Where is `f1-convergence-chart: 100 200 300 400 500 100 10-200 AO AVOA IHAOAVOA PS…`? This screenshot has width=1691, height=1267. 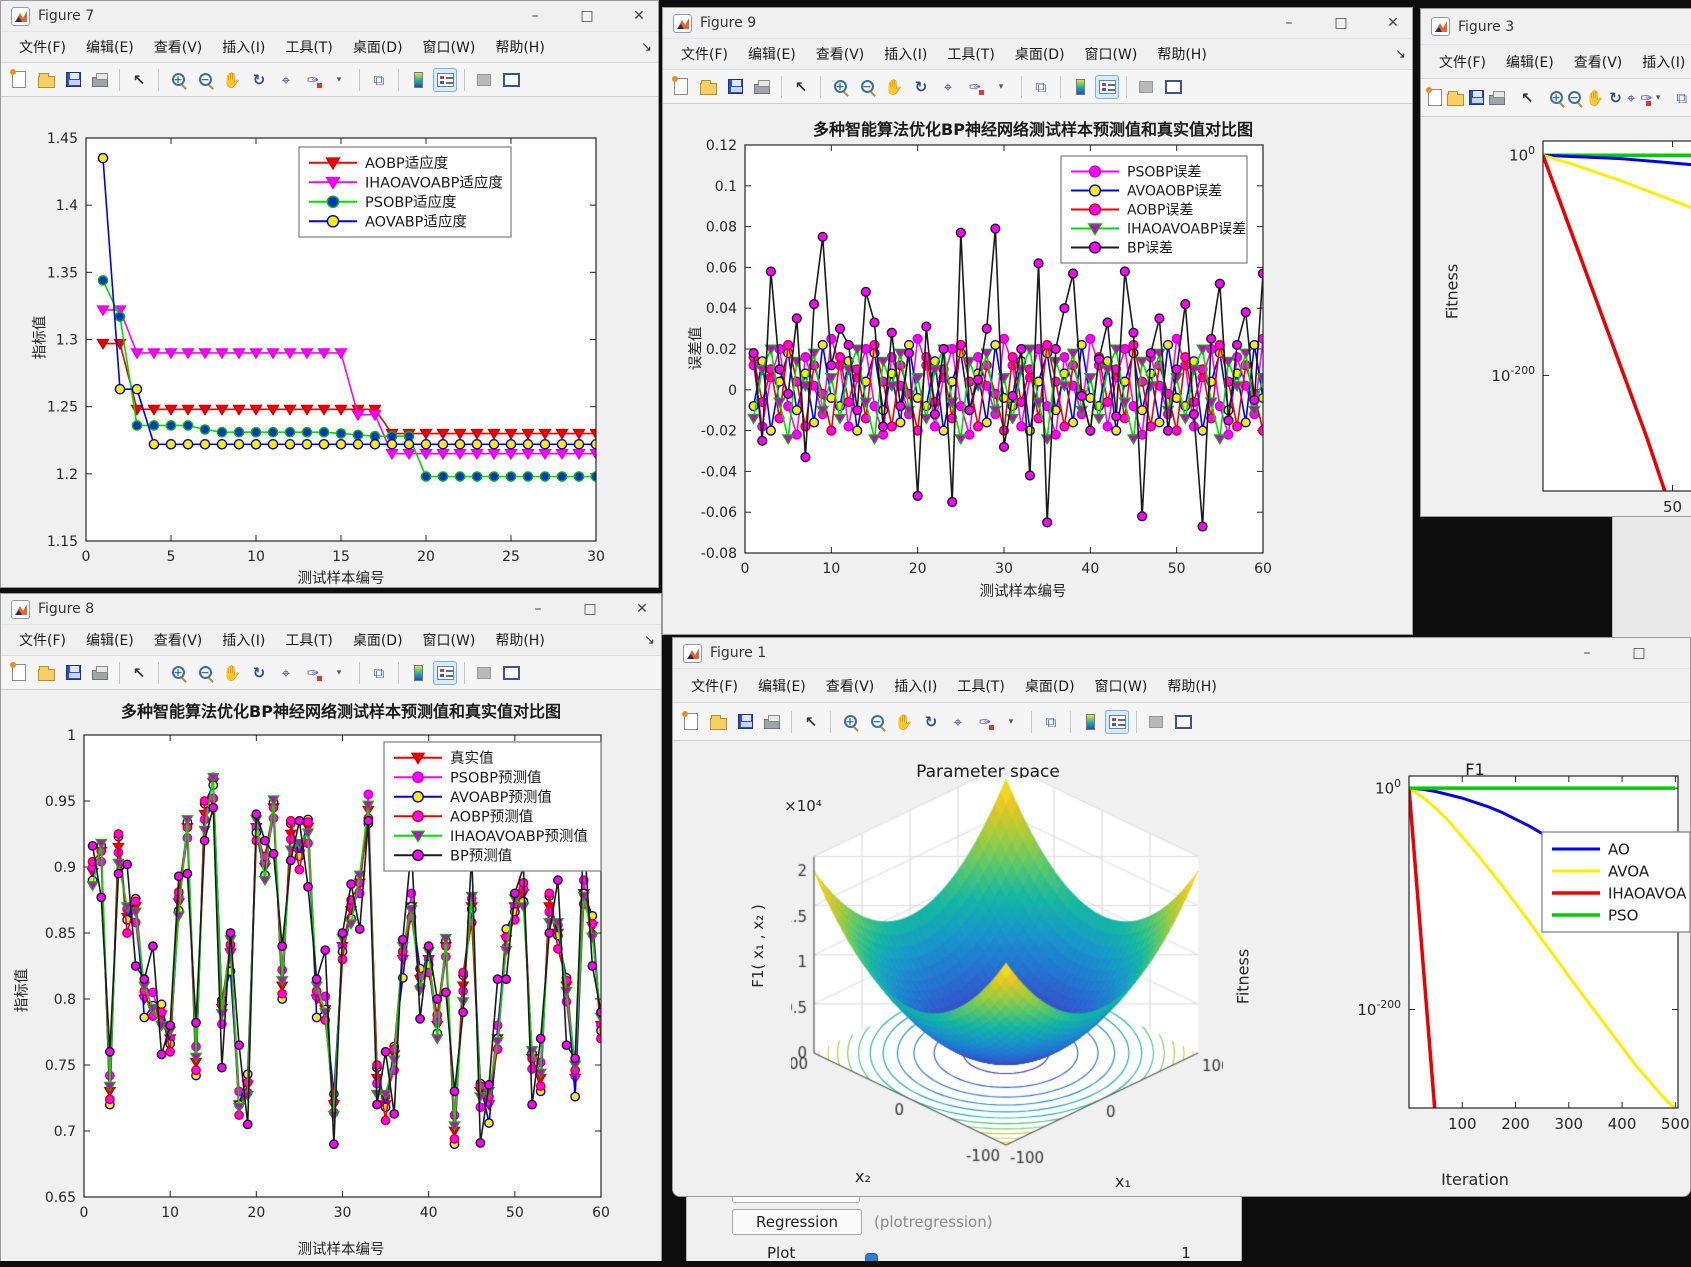
f1-convergence-chart: 100 200 300 400 500 100 10-200 AO AVOA IHAOAVOA PS… is located at coordinates (1471, 969).